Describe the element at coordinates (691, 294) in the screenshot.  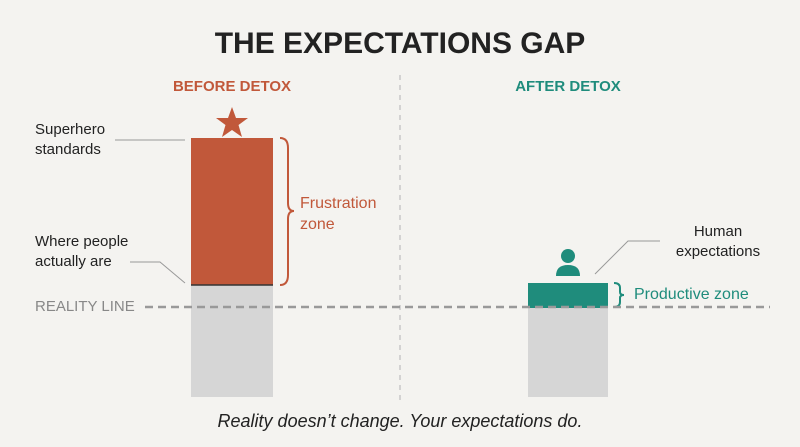
I see `productive-label: Productive zone` at that location.